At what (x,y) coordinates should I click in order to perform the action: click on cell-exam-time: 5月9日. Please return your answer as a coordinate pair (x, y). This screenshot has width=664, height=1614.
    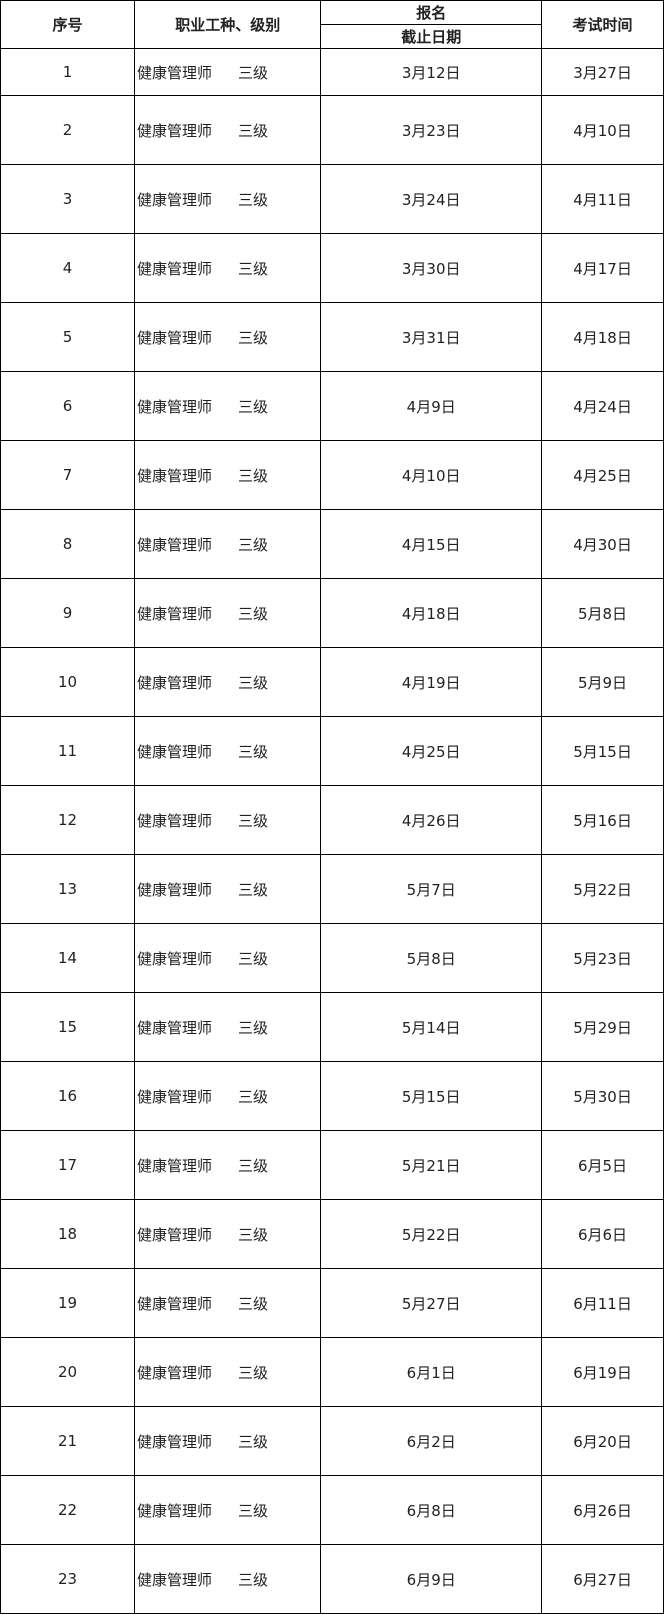
    Looking at the image, I should click on (602, 682).